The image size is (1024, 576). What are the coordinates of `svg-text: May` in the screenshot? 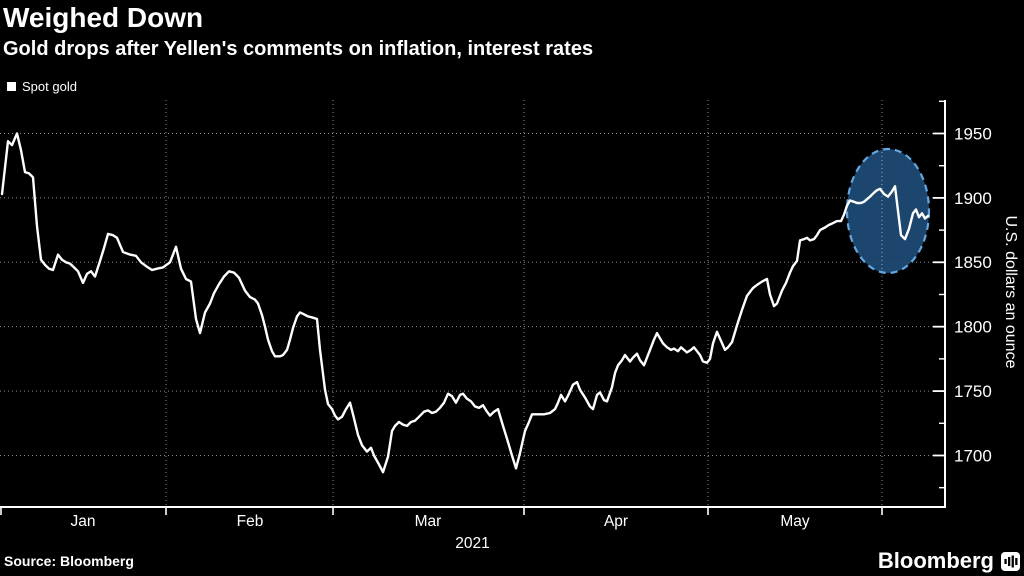 It's located at (795, 521).